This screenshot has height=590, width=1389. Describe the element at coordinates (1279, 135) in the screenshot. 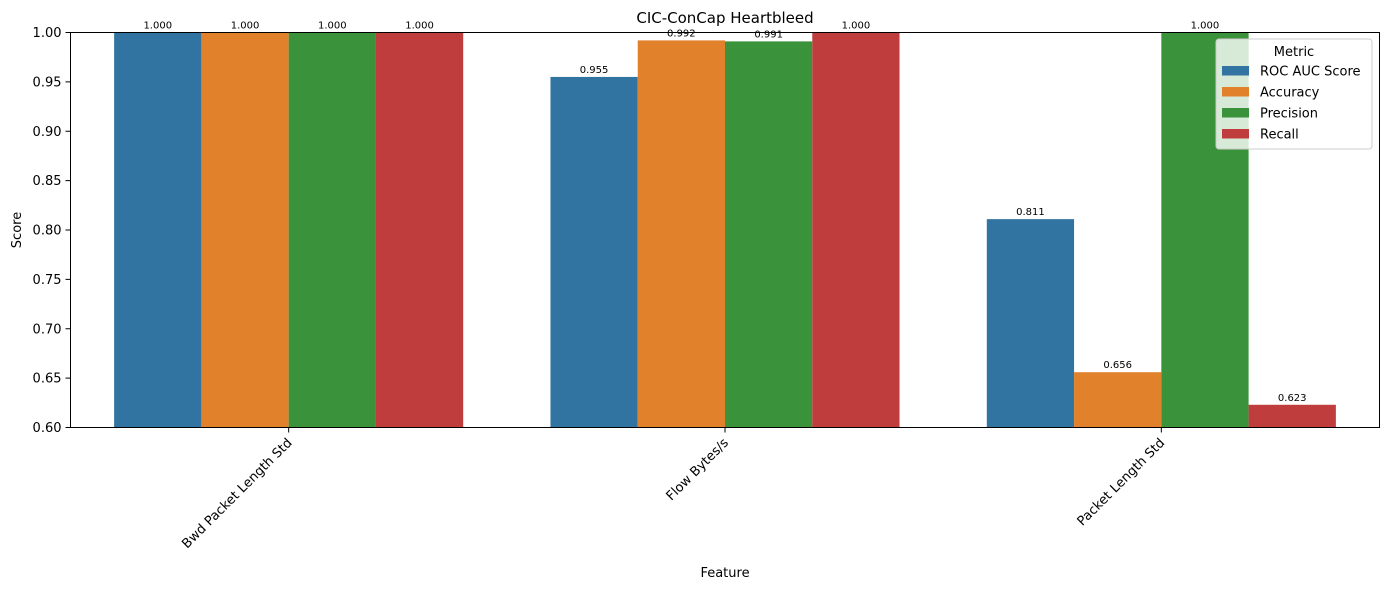

I see `legend-entry-label: Recall` at that location.